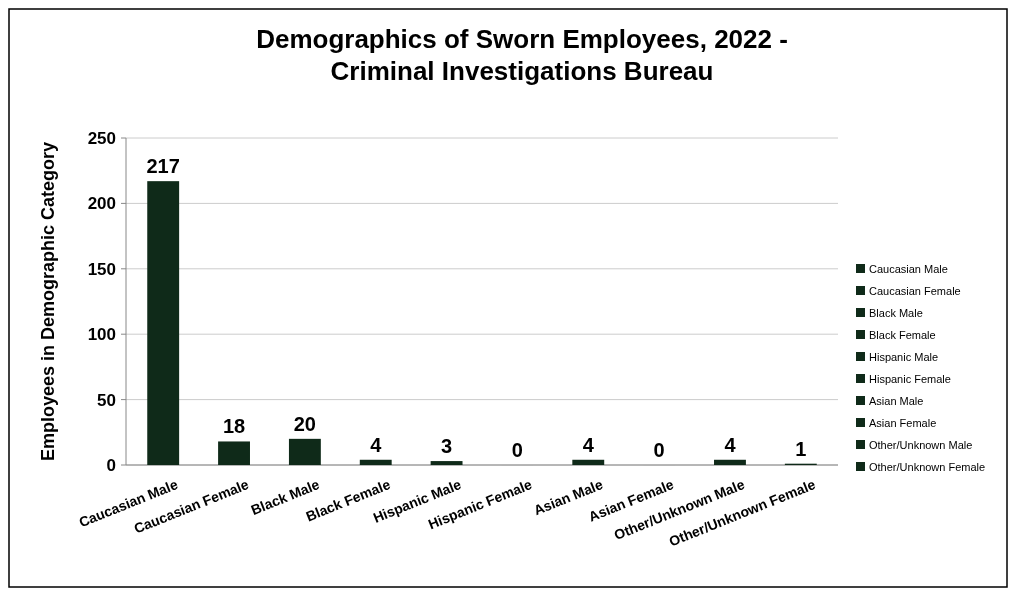 The width and height of the screenshot is (1018, 596). Describe the element at coordinates (101, 204) in the screenshot. I see `y-tick-label: 200` at that location.